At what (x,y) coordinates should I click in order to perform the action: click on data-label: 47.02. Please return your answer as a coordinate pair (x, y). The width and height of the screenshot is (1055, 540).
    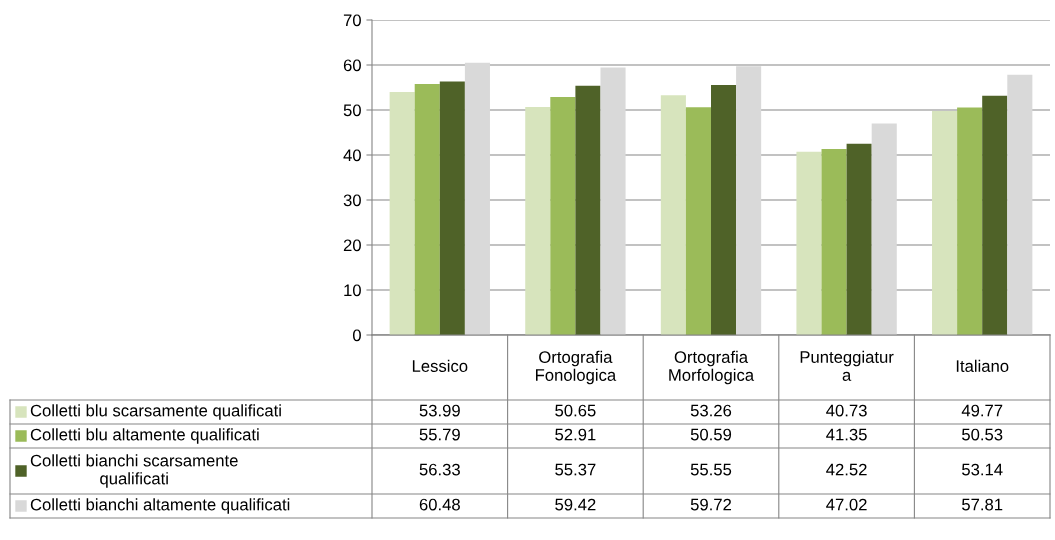
    Looking at the image, I should click on (846, 504).